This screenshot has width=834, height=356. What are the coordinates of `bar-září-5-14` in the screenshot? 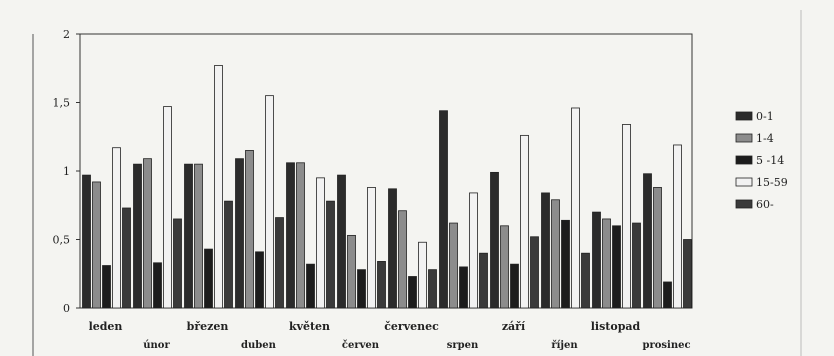 It's located at (514, 286).